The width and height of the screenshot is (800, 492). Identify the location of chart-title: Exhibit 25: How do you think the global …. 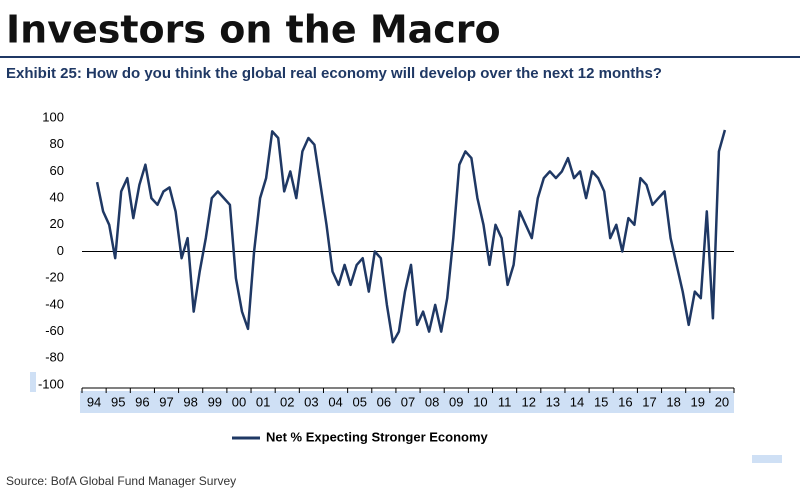
(334, 73).